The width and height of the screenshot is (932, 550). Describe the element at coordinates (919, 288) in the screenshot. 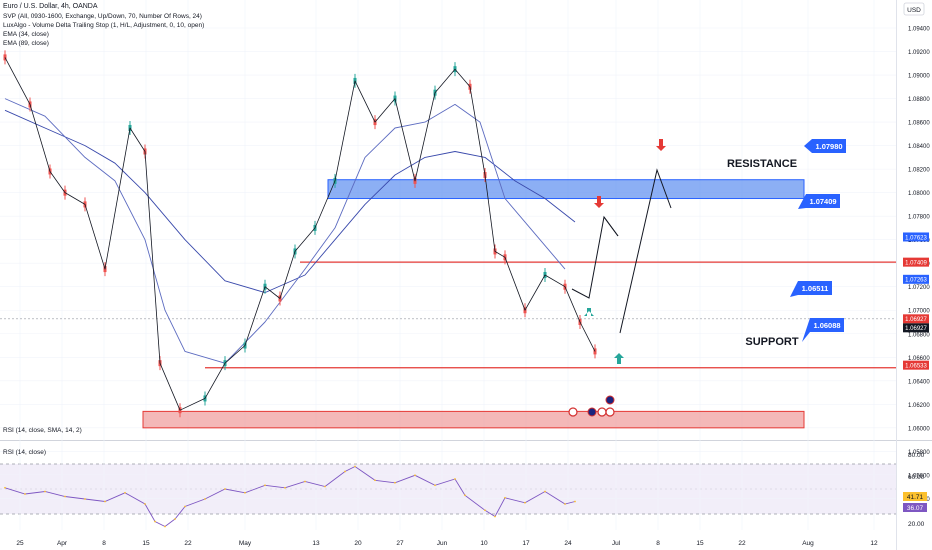

I see `price-tick-label: 1.07200` at that location.